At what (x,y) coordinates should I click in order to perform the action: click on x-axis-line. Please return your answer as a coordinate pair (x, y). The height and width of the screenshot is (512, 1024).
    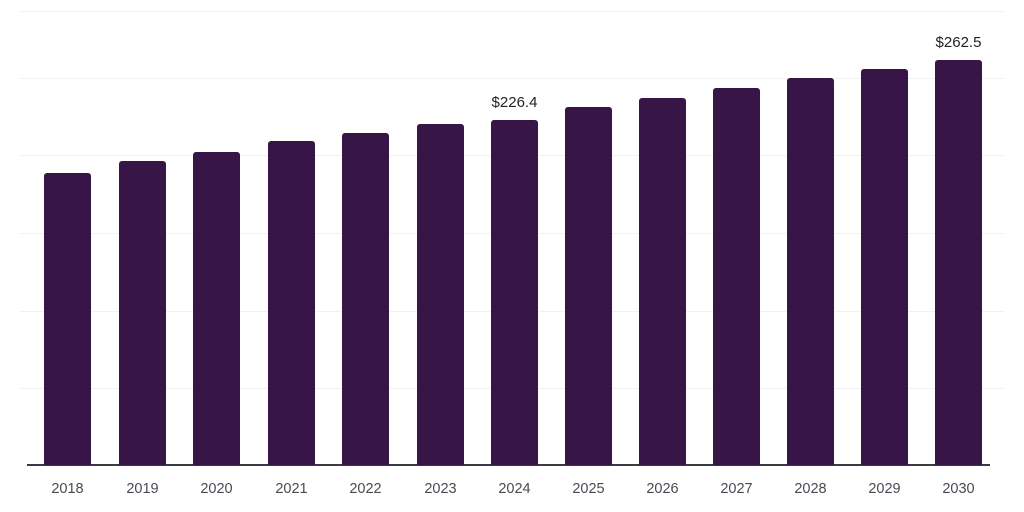
    Looking at the image, I should click on (508, 465).